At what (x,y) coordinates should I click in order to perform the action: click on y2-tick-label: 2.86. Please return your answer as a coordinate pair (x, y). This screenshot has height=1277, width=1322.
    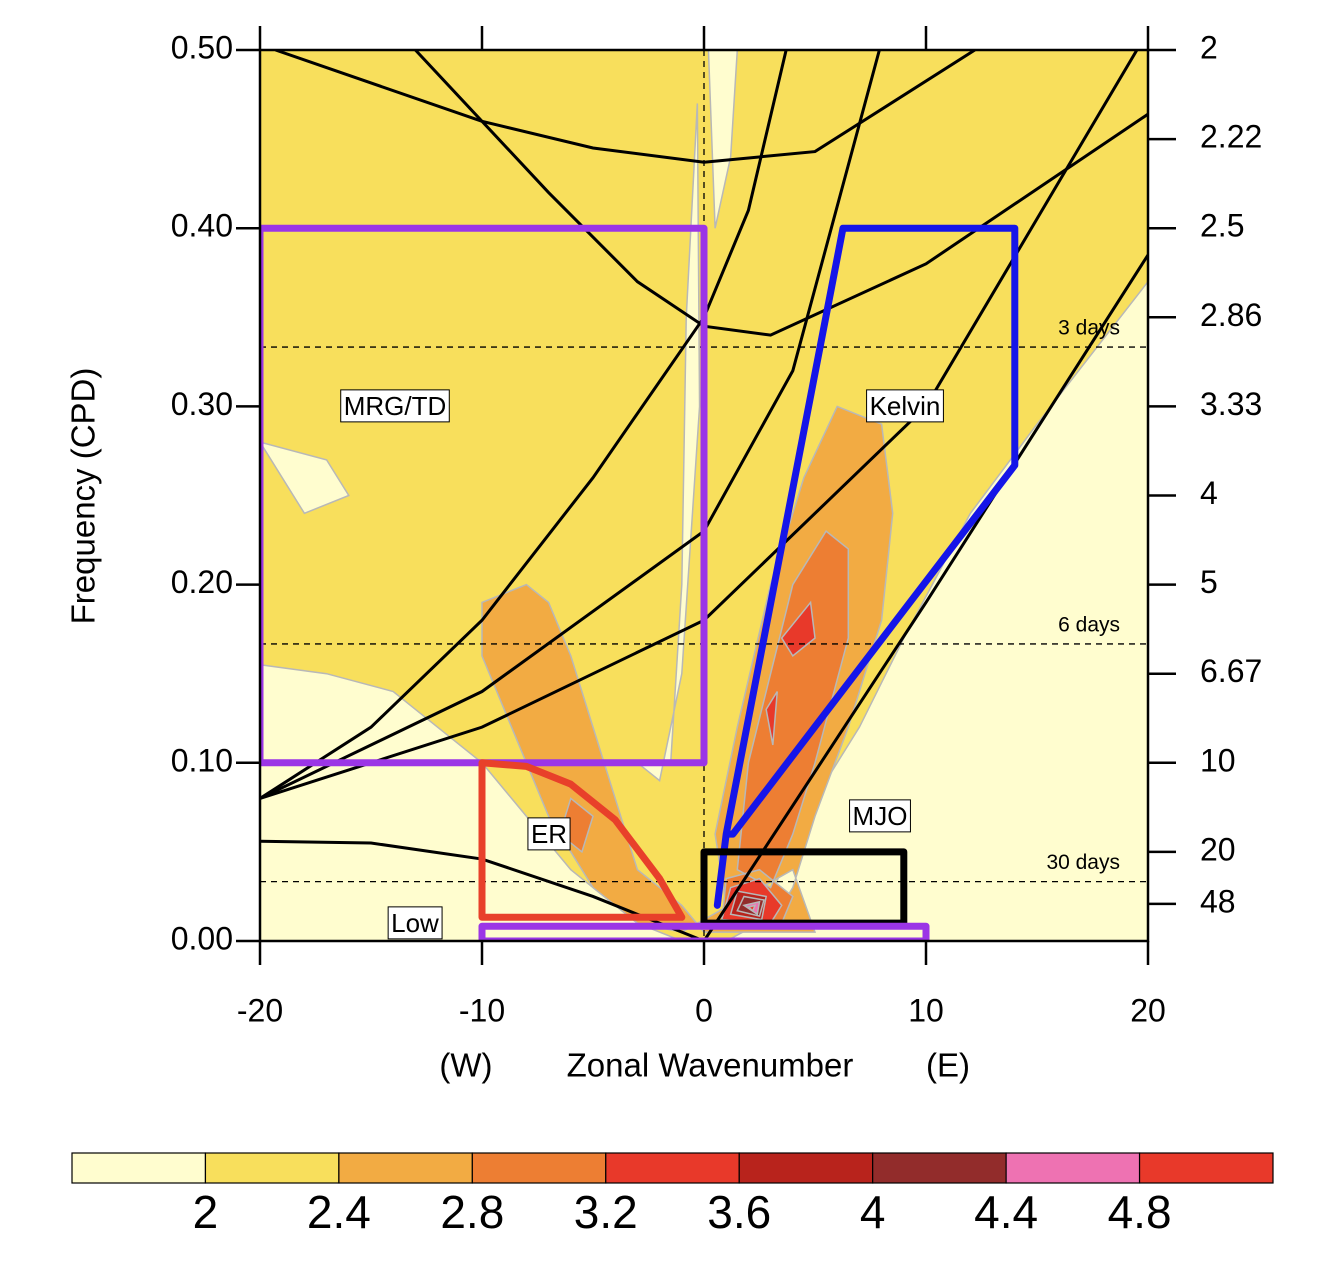
    Looking at the image, I should click on (1231, 315).